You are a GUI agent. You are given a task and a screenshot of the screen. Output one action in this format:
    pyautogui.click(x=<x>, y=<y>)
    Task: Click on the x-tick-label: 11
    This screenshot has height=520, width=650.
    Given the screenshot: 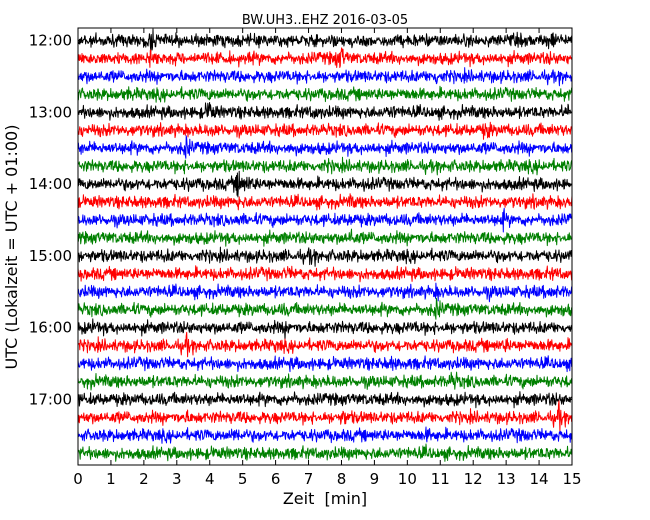 What is the action you would take?
    pyautogui.click(x=440, y=479)
    